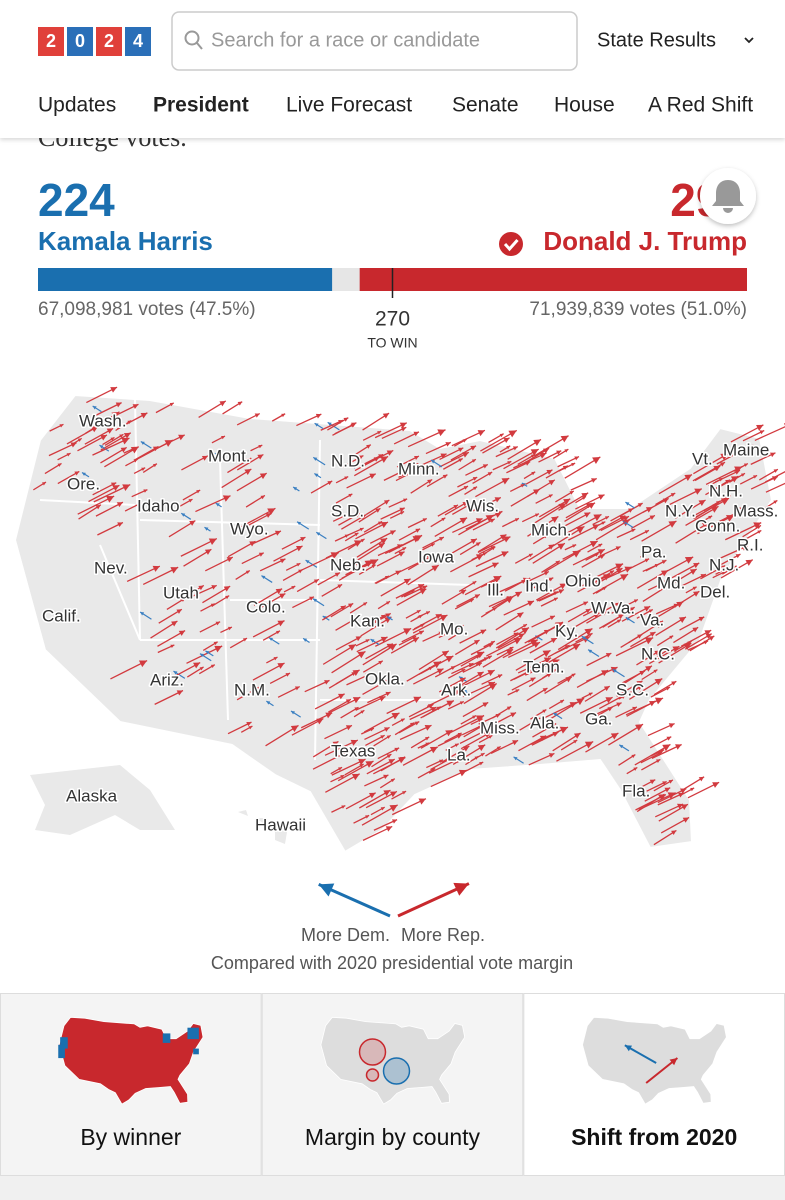 The width and height of the screenshot is (785, 1200). Describe the element at coordinates (51, 41) in the screenshot. I see `logo-box` at that location.